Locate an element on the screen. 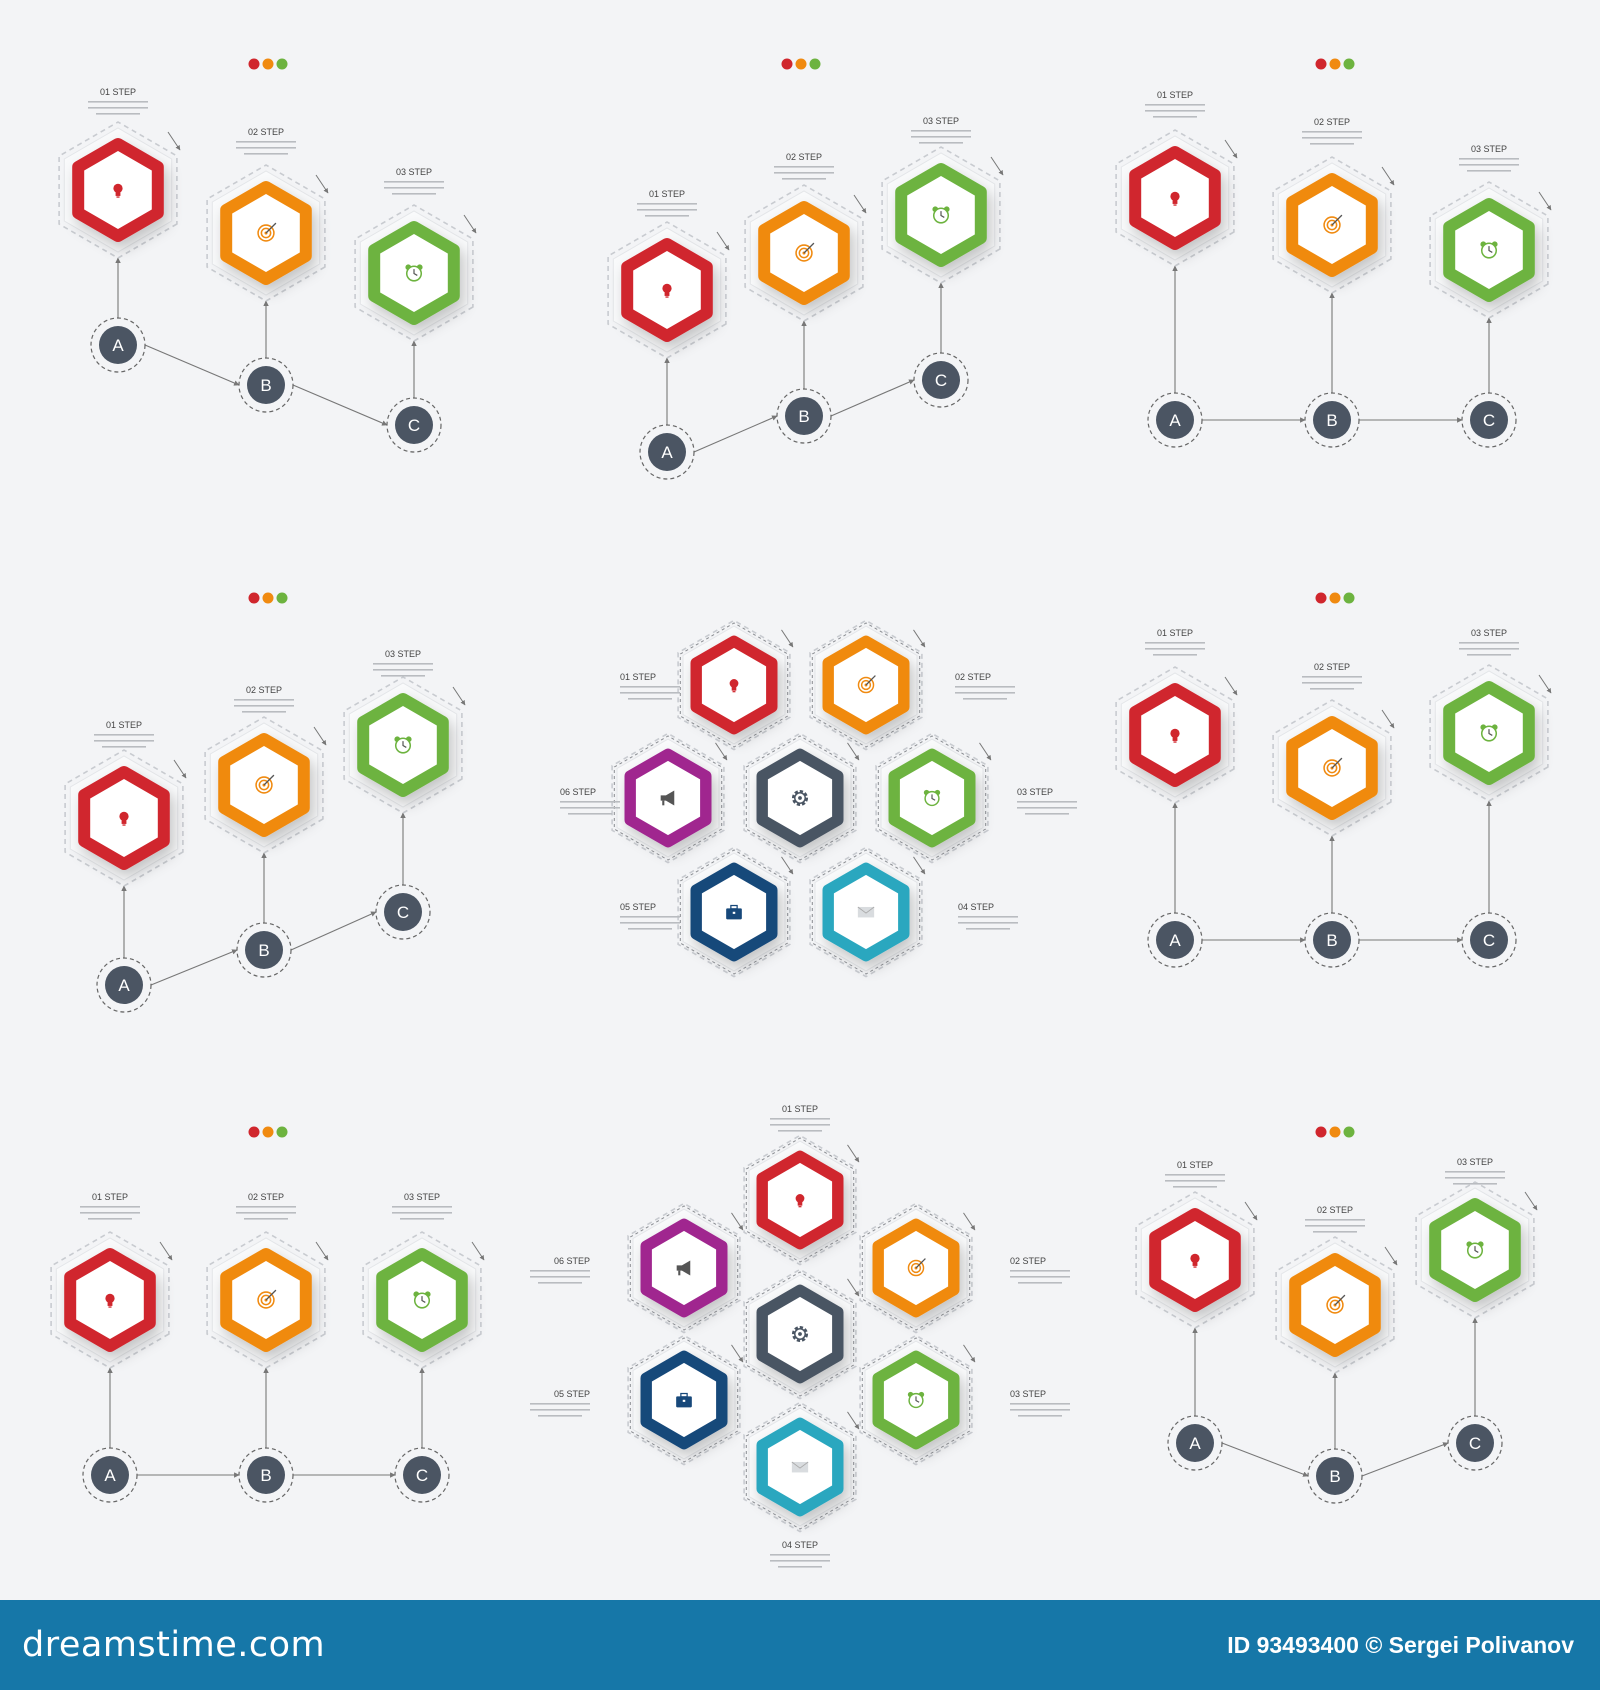 The image size is (1600, 1690). step-hexagon-green is located at coordinates (404, 745).